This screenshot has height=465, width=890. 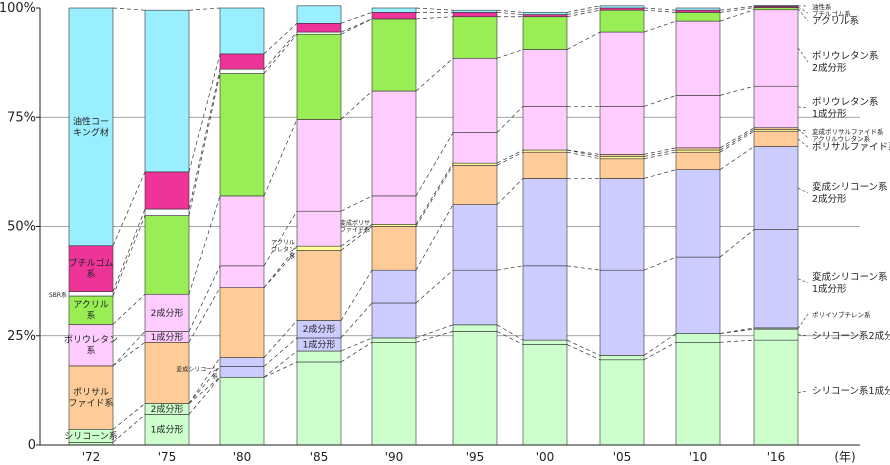 What do you see at coordinates (545, 457) in the screenshot?
I see `x-tick-label: '00` at bounding box center [545, 457].